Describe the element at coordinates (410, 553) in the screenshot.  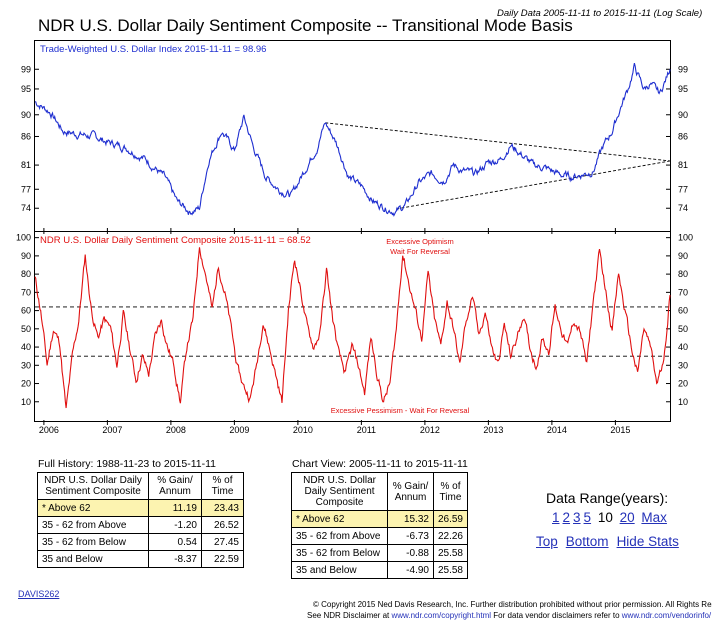
I see `gain-cell: -0.88` at that location.